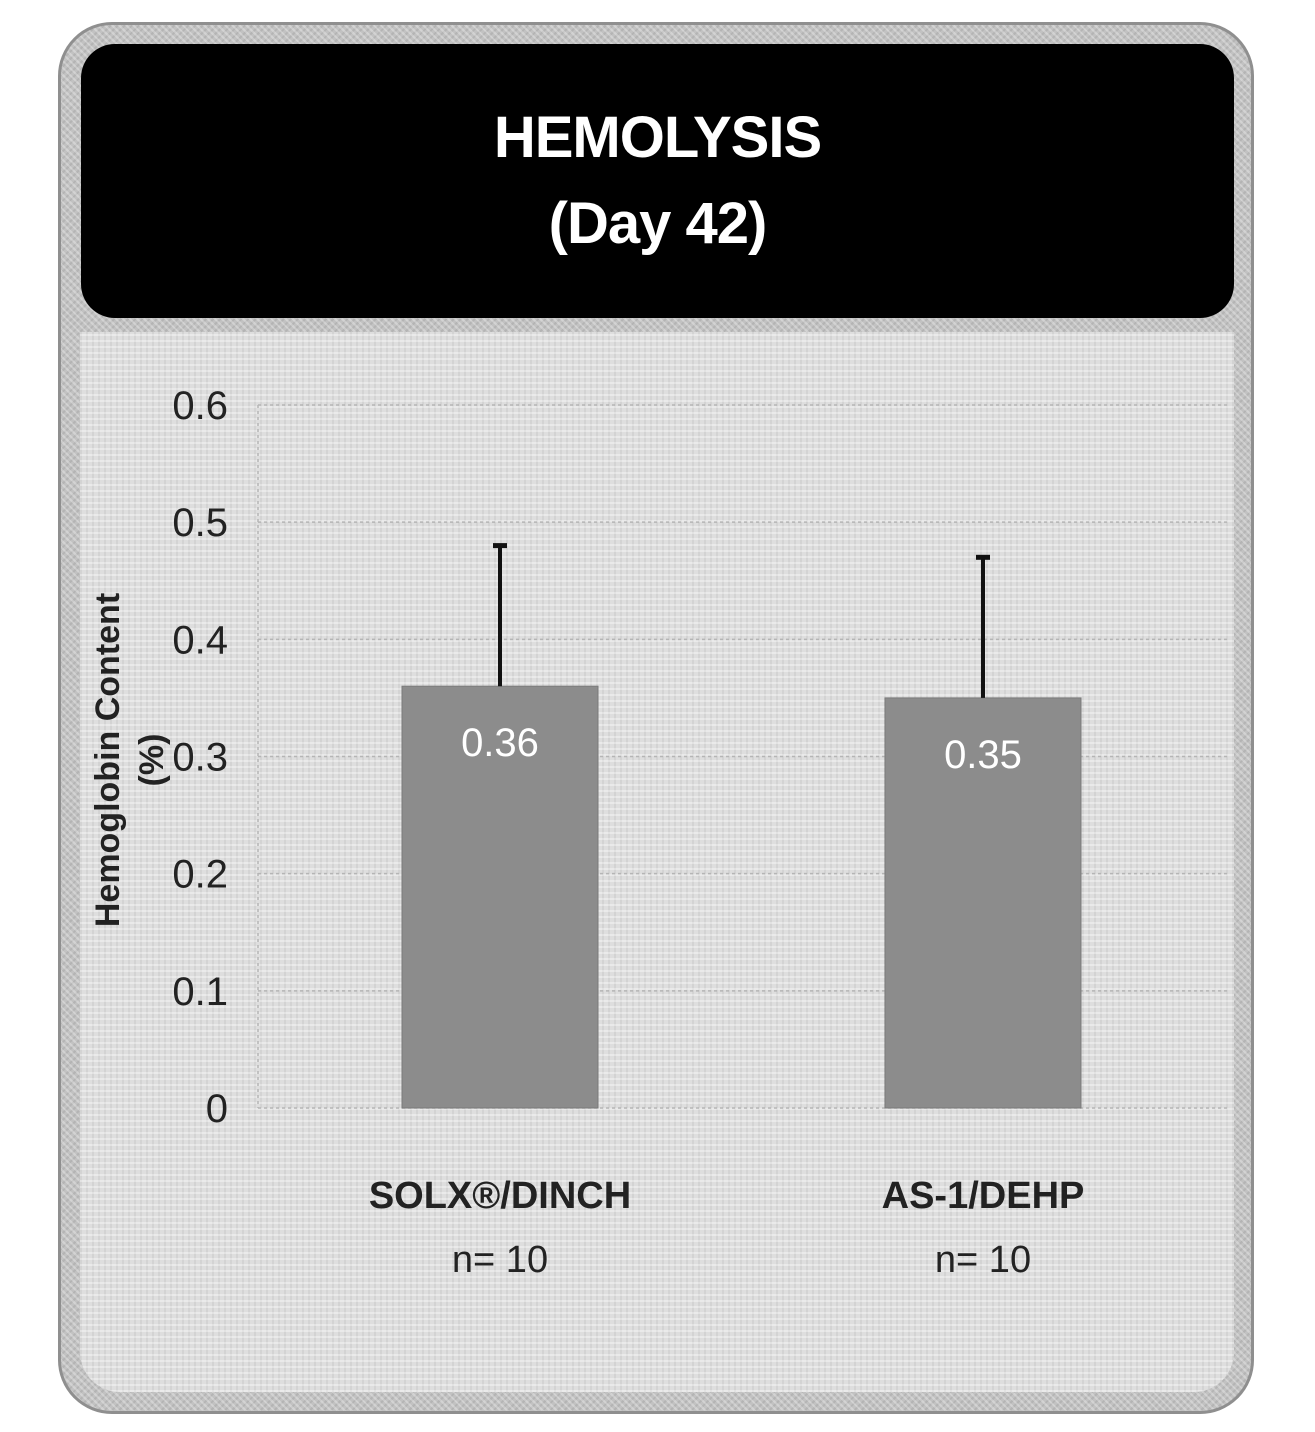  I want to click on data-label: 0.35, so click(983, 755).